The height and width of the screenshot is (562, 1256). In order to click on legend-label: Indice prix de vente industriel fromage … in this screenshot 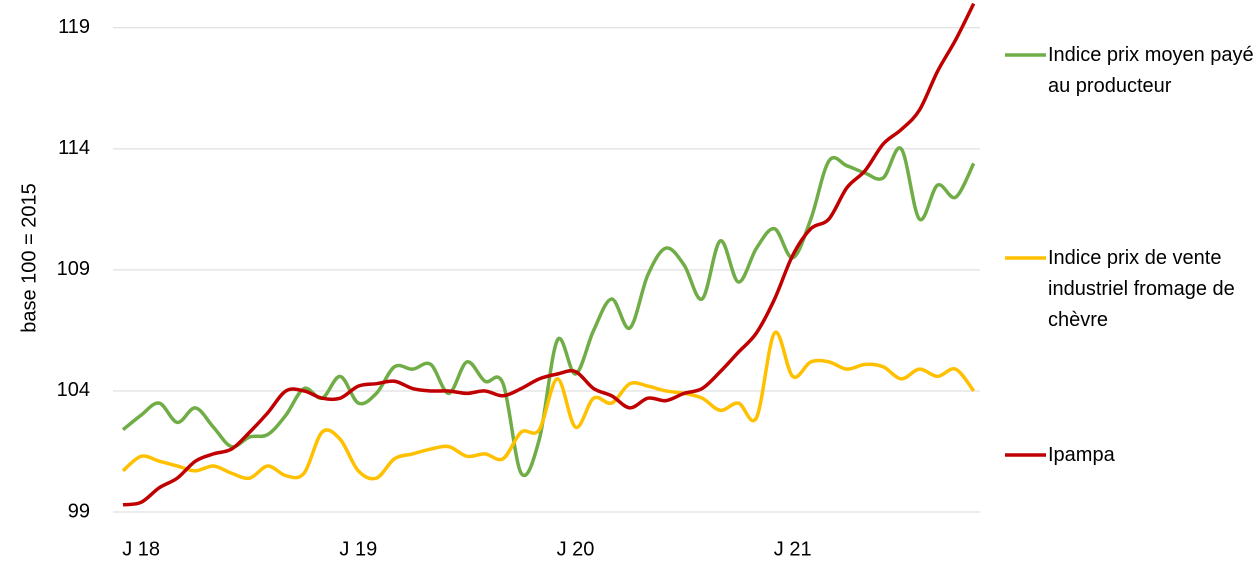, I will do `click(1141, 288)`.